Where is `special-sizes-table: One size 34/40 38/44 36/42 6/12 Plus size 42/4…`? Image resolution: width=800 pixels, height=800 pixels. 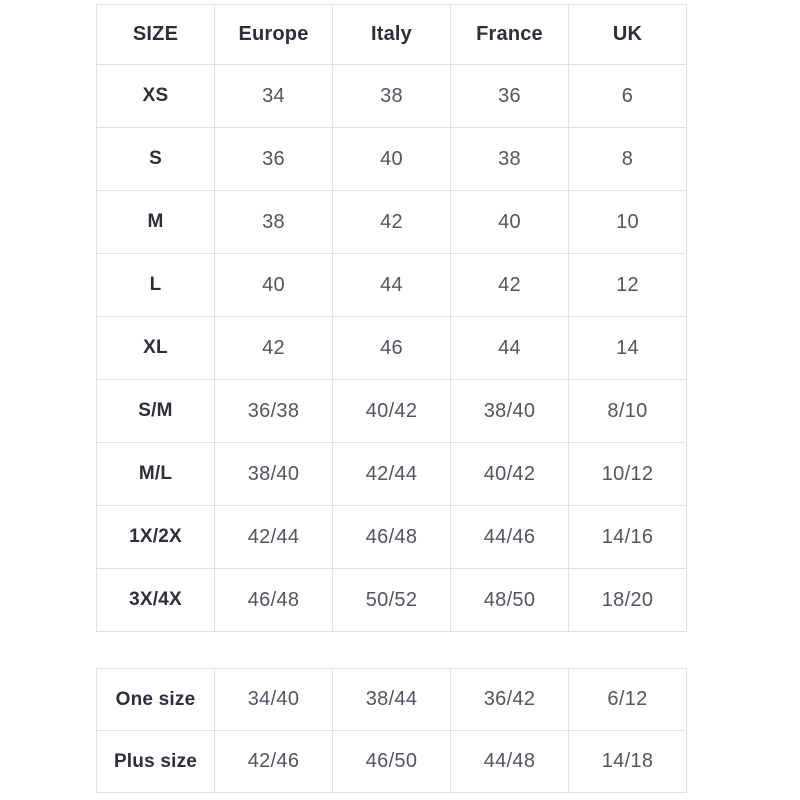 special-sizes-table: One size 34/40 38/44 36/42 6/12 Plus size 42/4… is located at coordinates (391, 730).